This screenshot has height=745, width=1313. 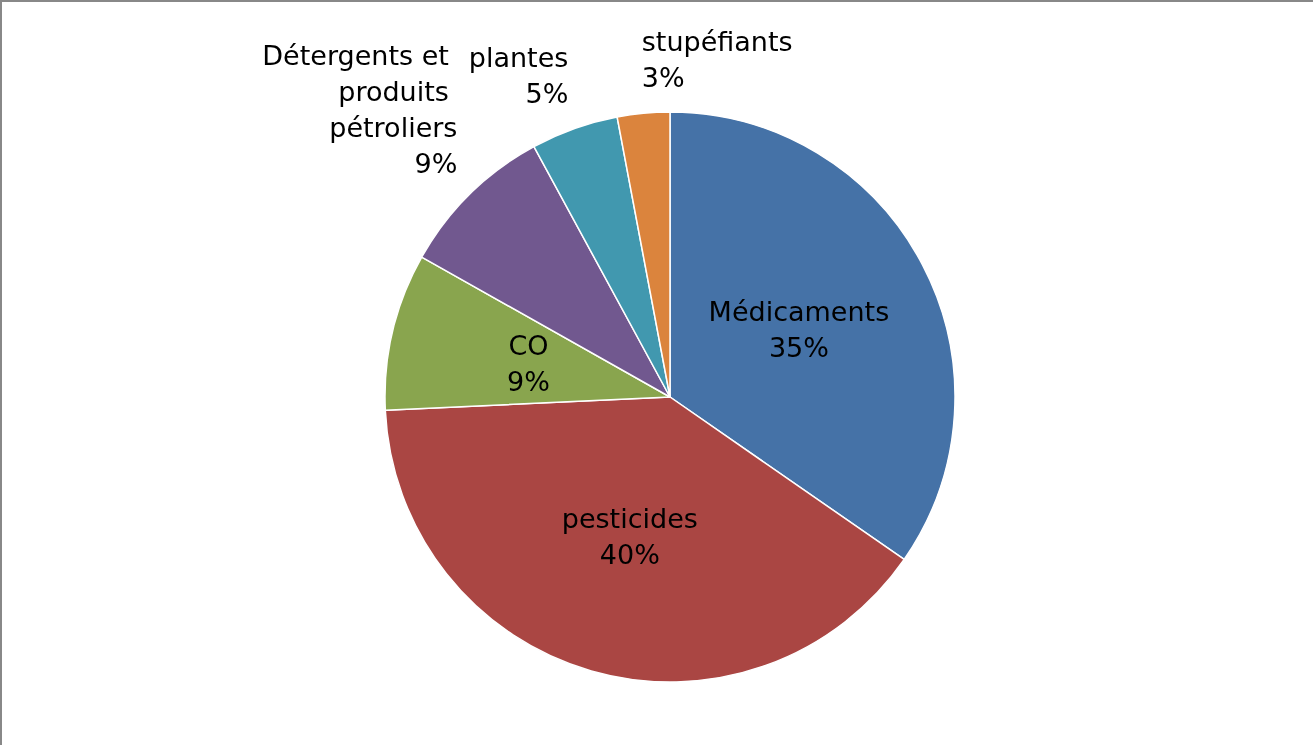 What do you see at coordinates (528, 345) in the screenshot?
I see `slice-label: CO` at bounding box center [528, 345].